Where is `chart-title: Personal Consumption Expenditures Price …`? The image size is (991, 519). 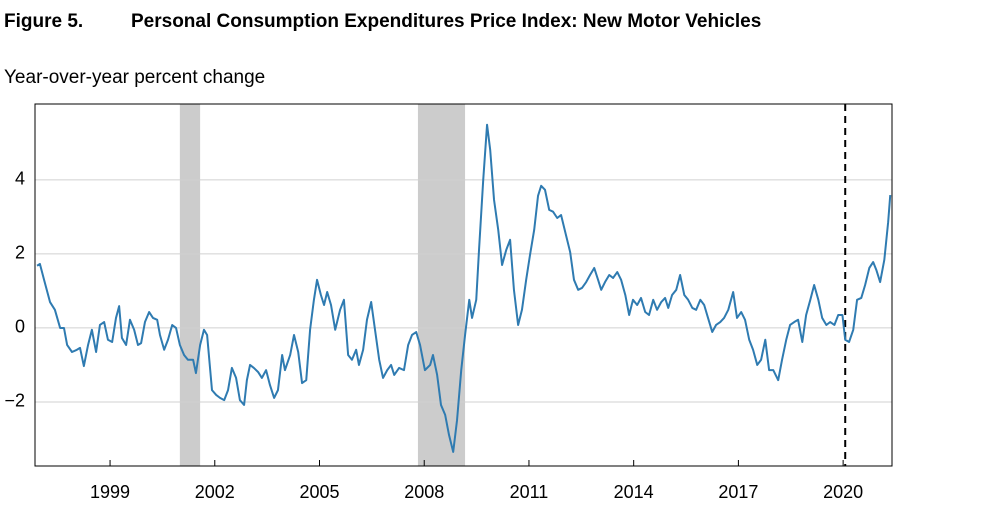 chart-title: Personal Consumption Expenditures Price … is located at coordinates (446, 21).